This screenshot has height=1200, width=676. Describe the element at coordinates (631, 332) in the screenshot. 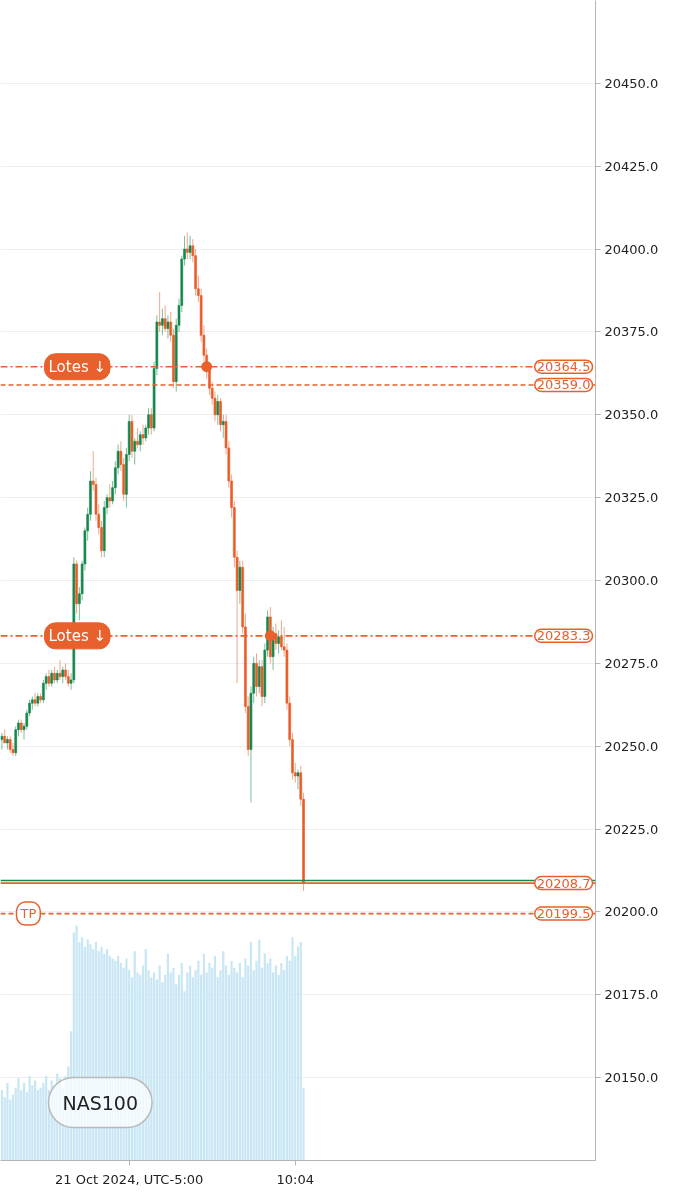

I see `y-tick-label: 20375.0` at that location.